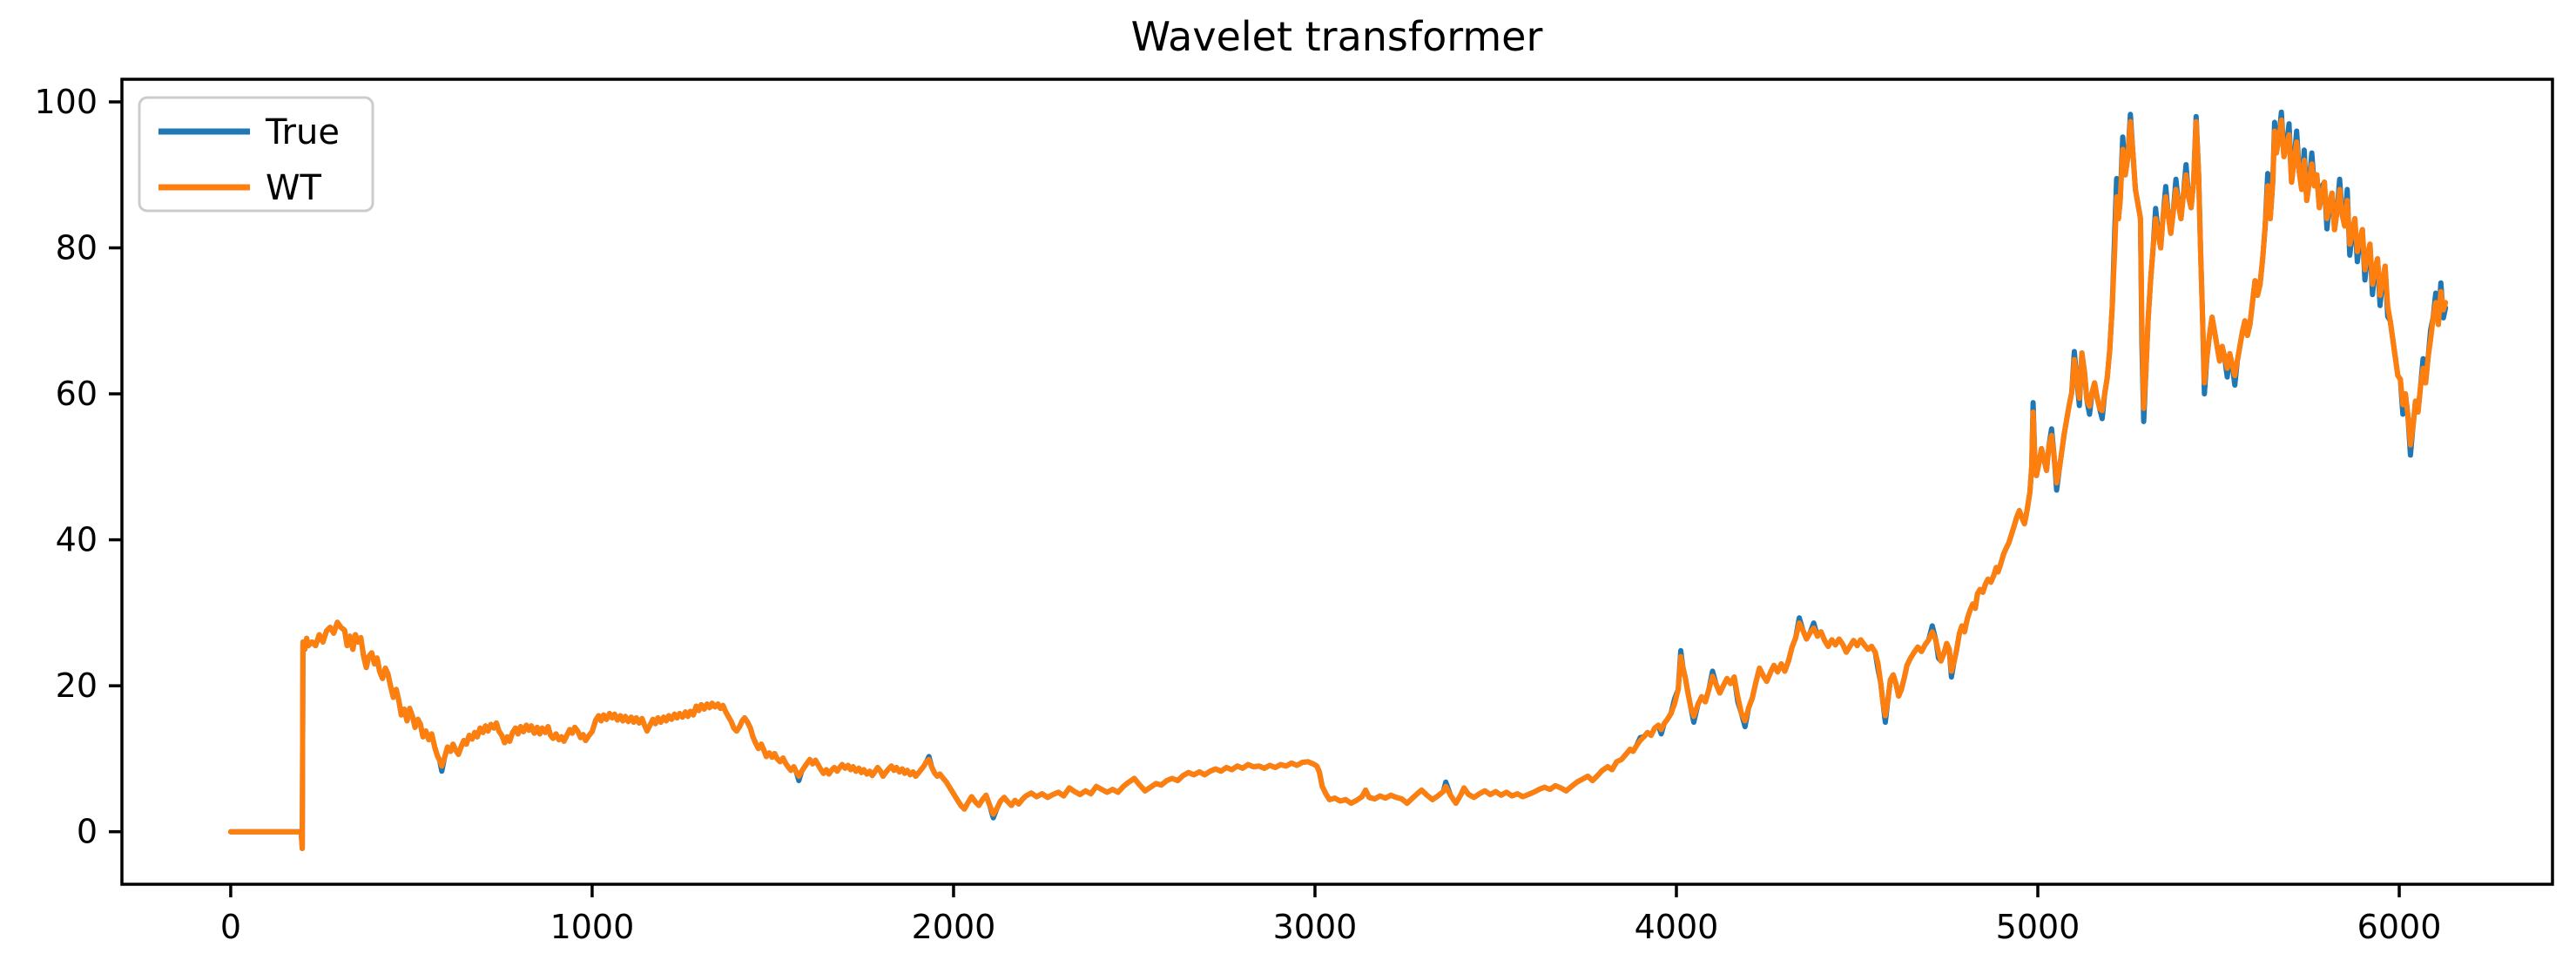 This screenshot has width=2576, height=974. Describe the element at coordinates (231, 927) in the screenshot. I see `x-tick-label: 0` at that location.